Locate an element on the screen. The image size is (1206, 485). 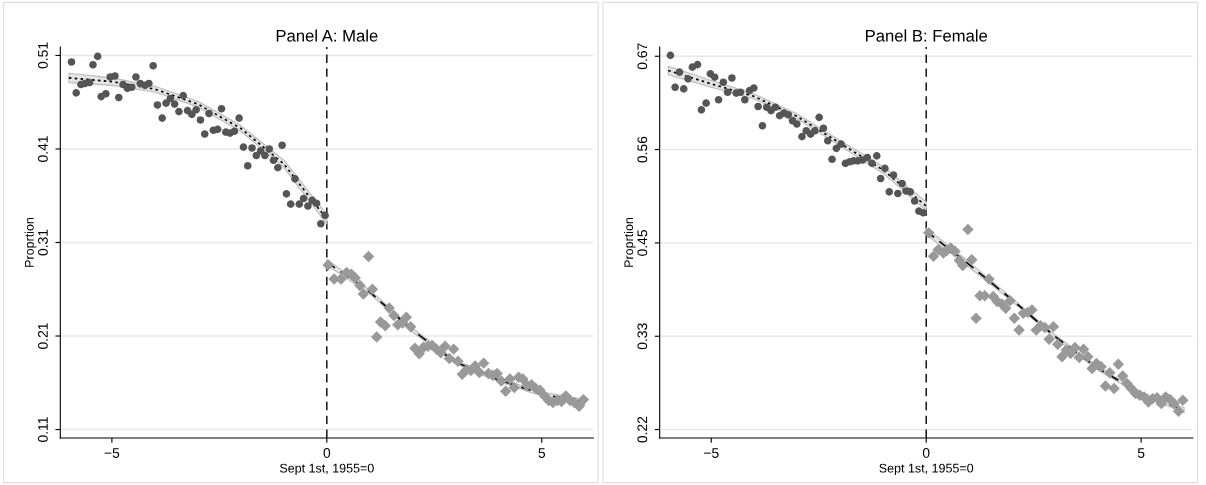
x-axis-title: Sept 1st, 1955=0 is located at coordinates (926, 469).